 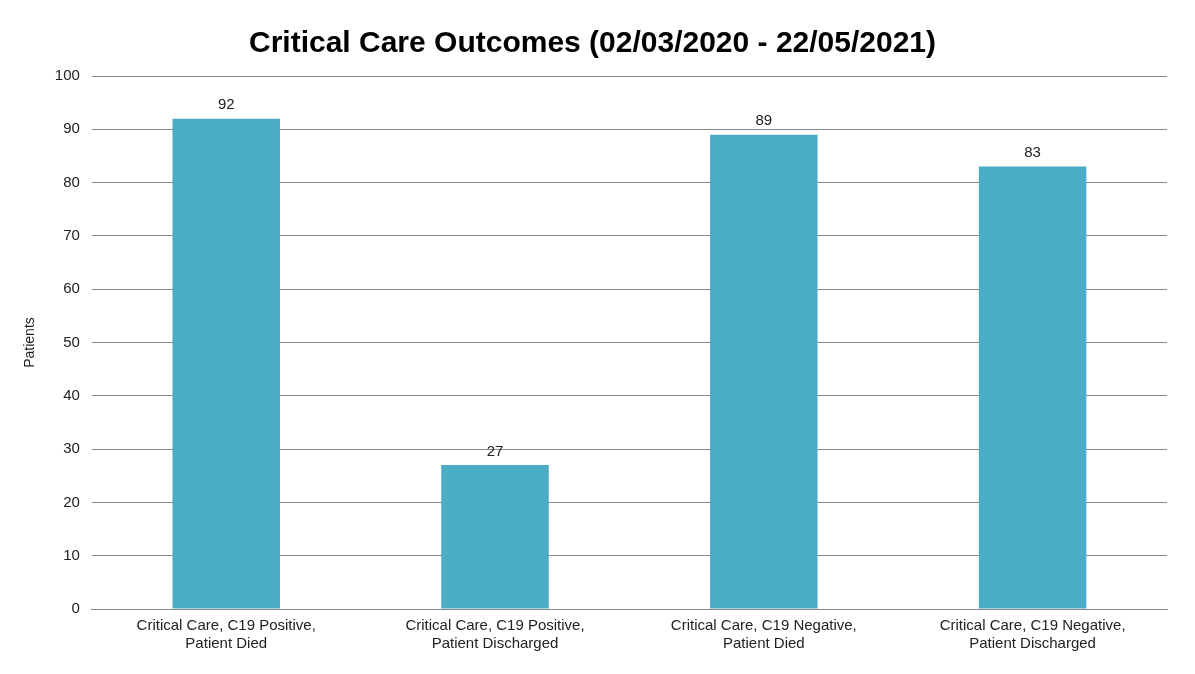 I want to click on chart-title: Critical Care Outcomes (02/03/2020 - 22/05/2021), so click(x=592, y=42).